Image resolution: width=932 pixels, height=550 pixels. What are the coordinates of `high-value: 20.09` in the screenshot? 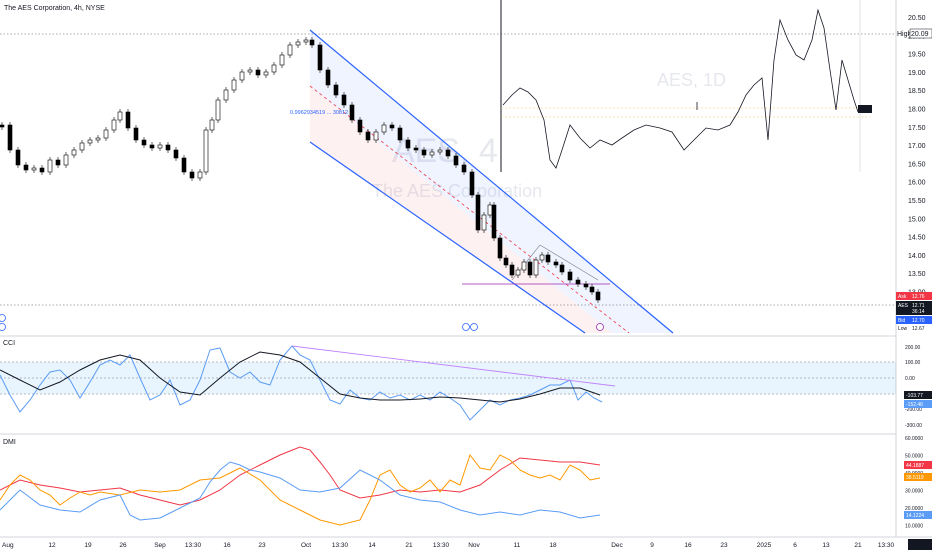 It's located at (920, 34).